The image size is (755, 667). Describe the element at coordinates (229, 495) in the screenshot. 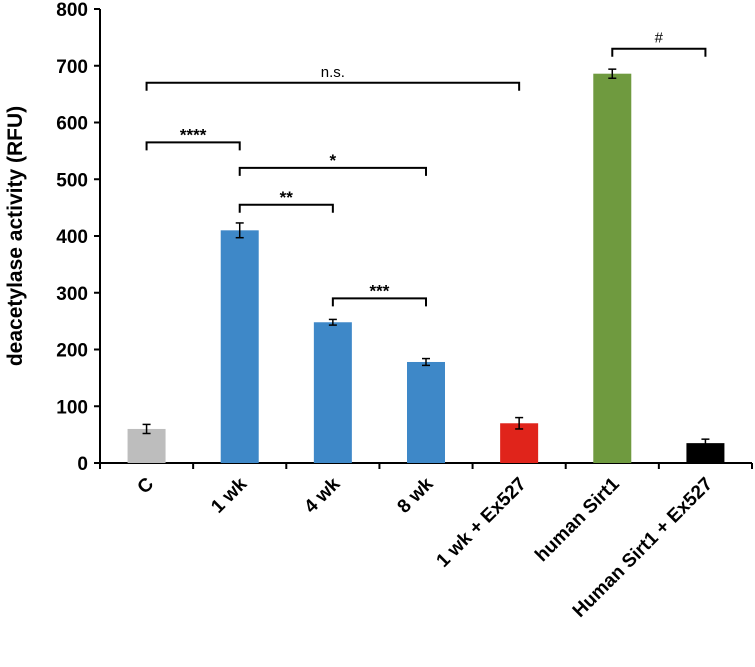

I see `x-tick-label: 1 wk` at that location.